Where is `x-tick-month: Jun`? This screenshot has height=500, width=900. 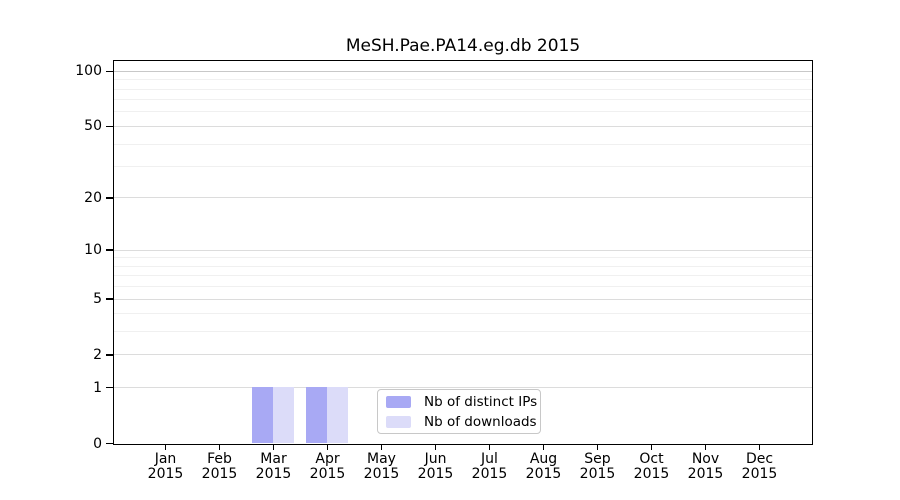
x-tick-month: Jun is located at coordinates (435, 458).